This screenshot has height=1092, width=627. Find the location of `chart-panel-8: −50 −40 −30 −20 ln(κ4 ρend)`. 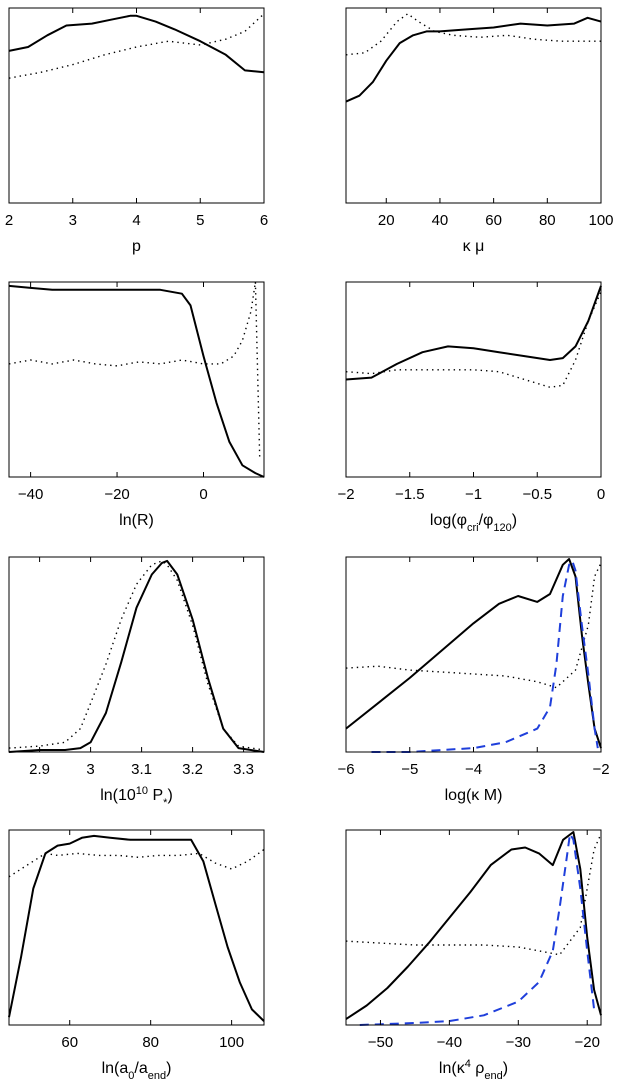

chart-panel-8: −50 −40 −30 −20 ln(κ4 ρend) is located at coordinates (473, 955).